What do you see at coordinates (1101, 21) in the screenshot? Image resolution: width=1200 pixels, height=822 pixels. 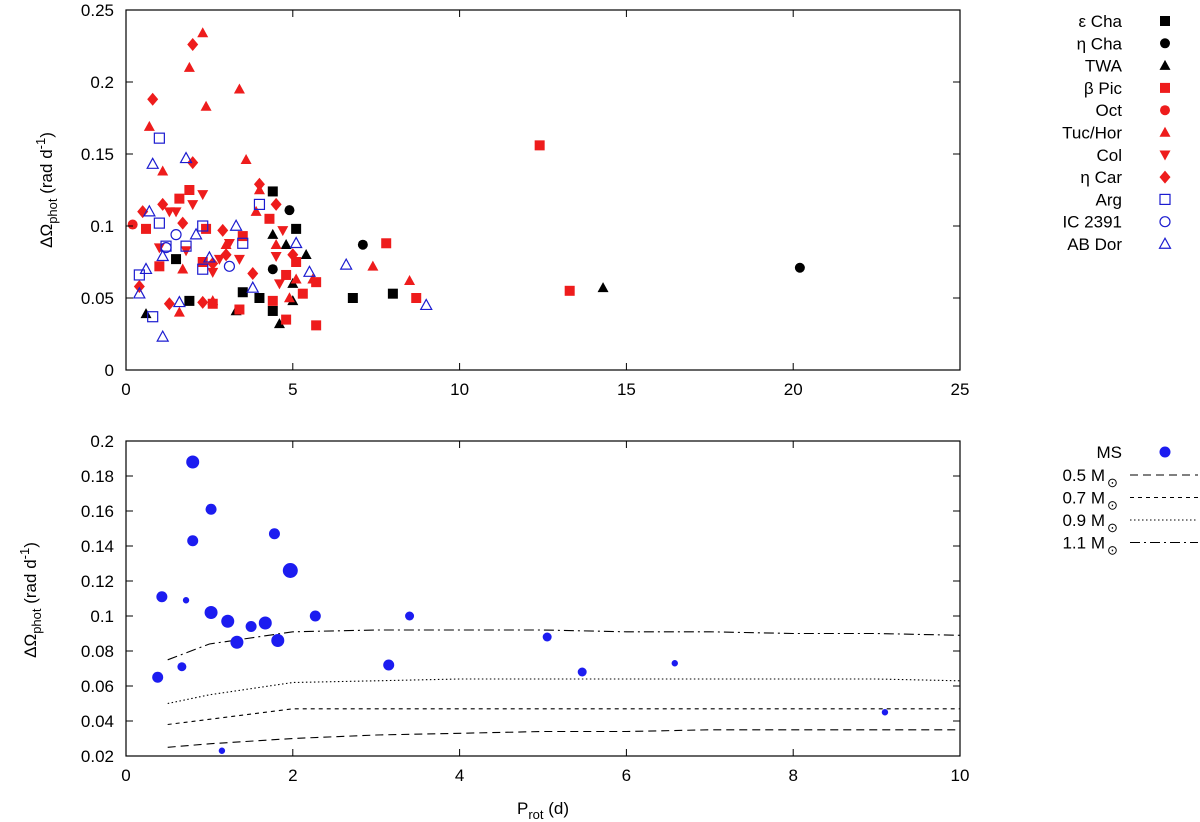 I see `legend-label-cha: ε Cha` at bounding box center [1101, 21].